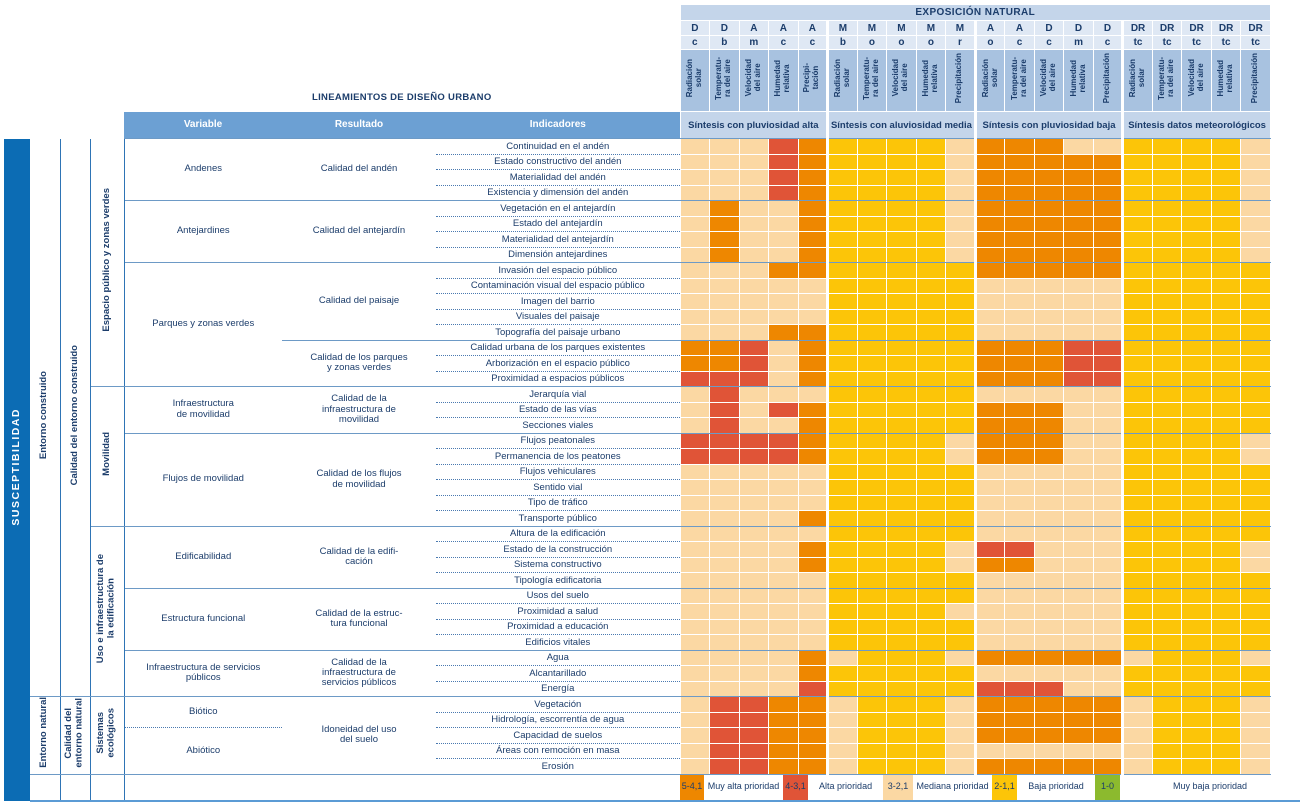  I want to click on exposure-variable-label: Velocidad del aire, so click(1049, 80).